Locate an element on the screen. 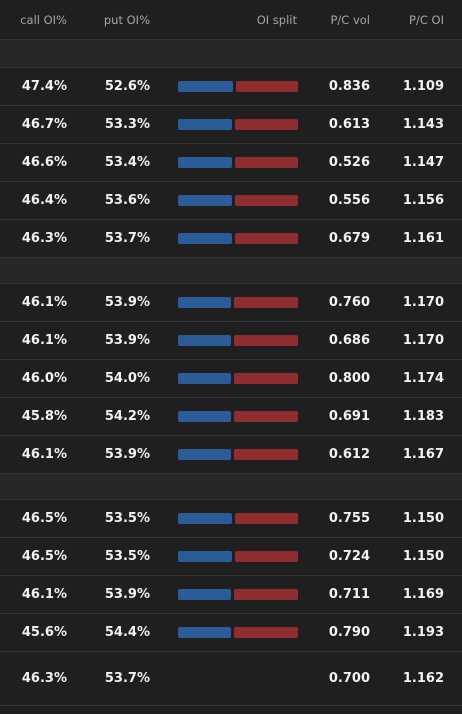  cell-value: 1.147 is located at coordinates (423, 162).